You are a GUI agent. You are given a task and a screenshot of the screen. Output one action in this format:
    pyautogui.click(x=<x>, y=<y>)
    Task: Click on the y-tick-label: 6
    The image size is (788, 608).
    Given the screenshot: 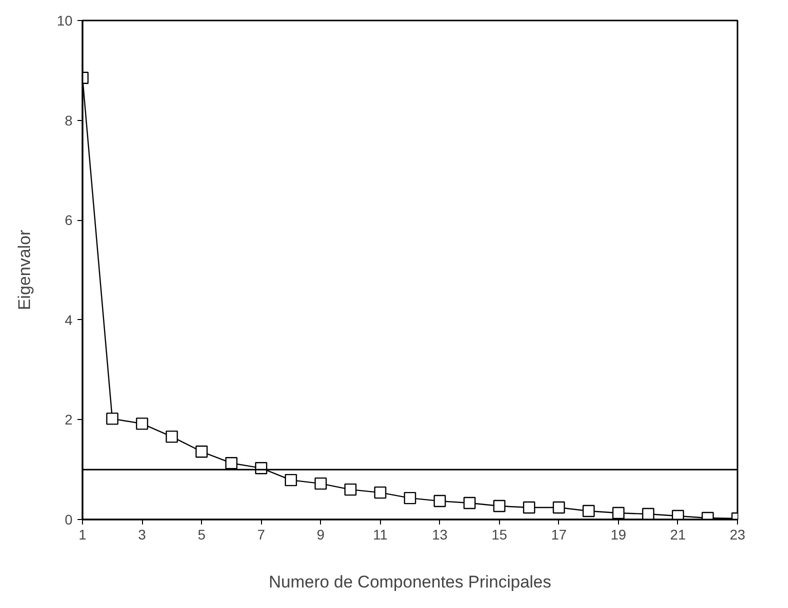 What is the action you would take?
    pyautogui.click(x=68, y=220)
    